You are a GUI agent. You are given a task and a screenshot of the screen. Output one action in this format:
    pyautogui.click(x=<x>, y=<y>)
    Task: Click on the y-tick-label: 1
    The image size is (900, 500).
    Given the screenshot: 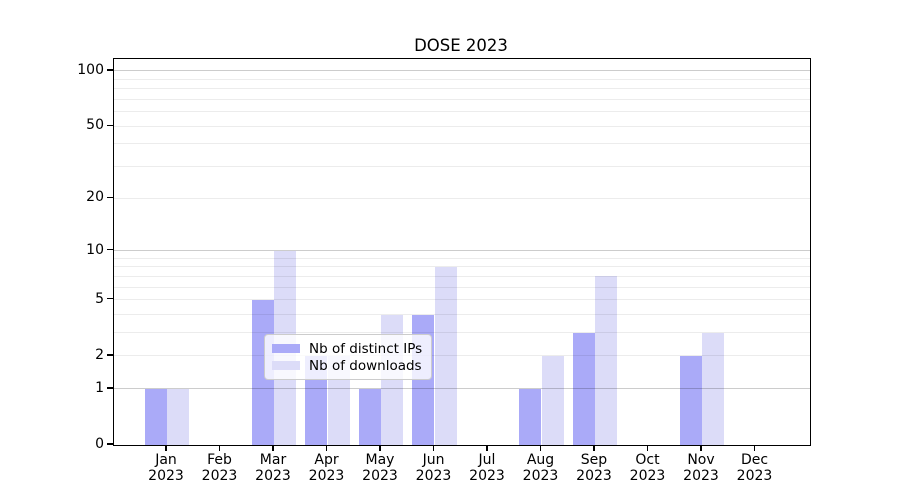 What is the action you would take?
    pyautogui.click(x=99, y=387)
    